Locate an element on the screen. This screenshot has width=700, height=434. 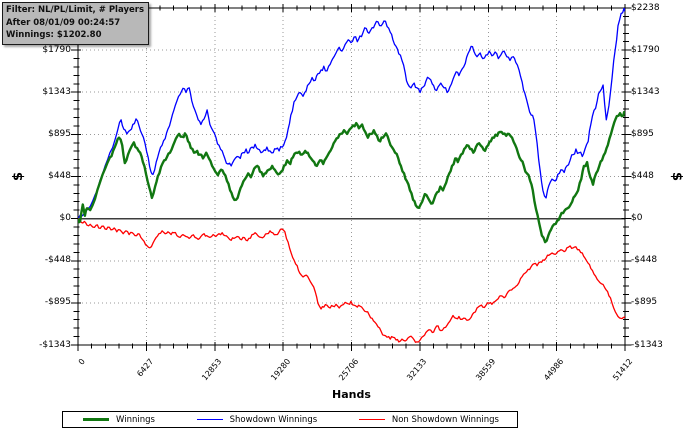
y-tick-label-left: $448 is located at coordinates (59, 175).